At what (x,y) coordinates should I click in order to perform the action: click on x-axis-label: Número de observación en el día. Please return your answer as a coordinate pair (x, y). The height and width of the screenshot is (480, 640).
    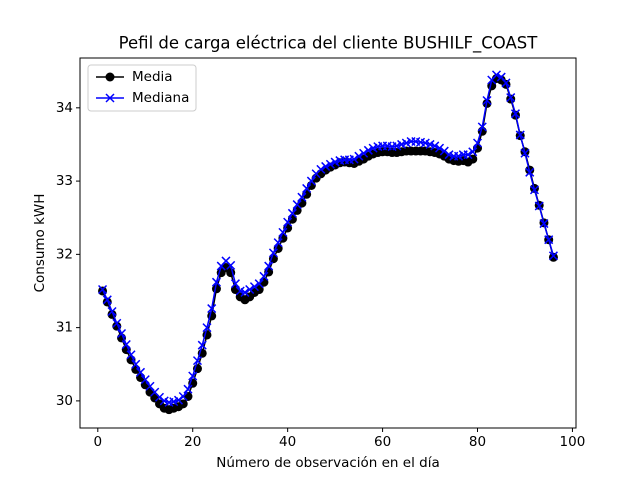
    Looking at the image, I should click on (327, 463).